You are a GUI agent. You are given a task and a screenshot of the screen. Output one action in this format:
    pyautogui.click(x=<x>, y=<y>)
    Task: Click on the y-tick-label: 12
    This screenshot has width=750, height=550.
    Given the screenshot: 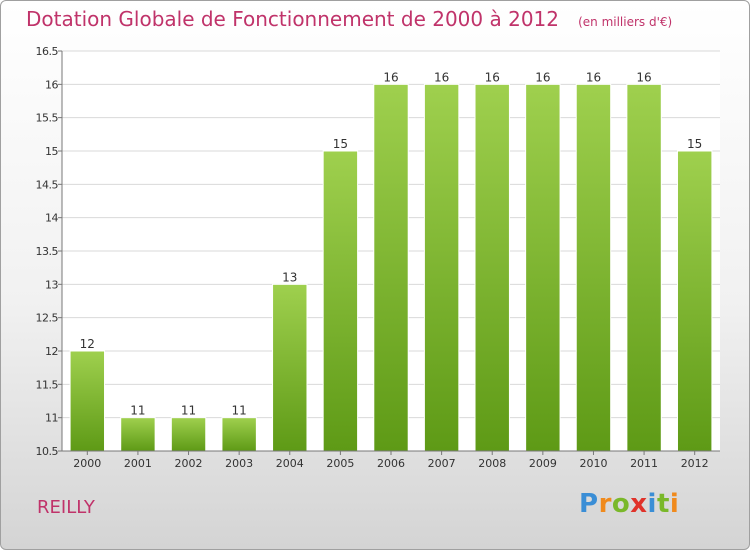 What is the action you would take?
    pyautogui.click(x=51, y=351)
    